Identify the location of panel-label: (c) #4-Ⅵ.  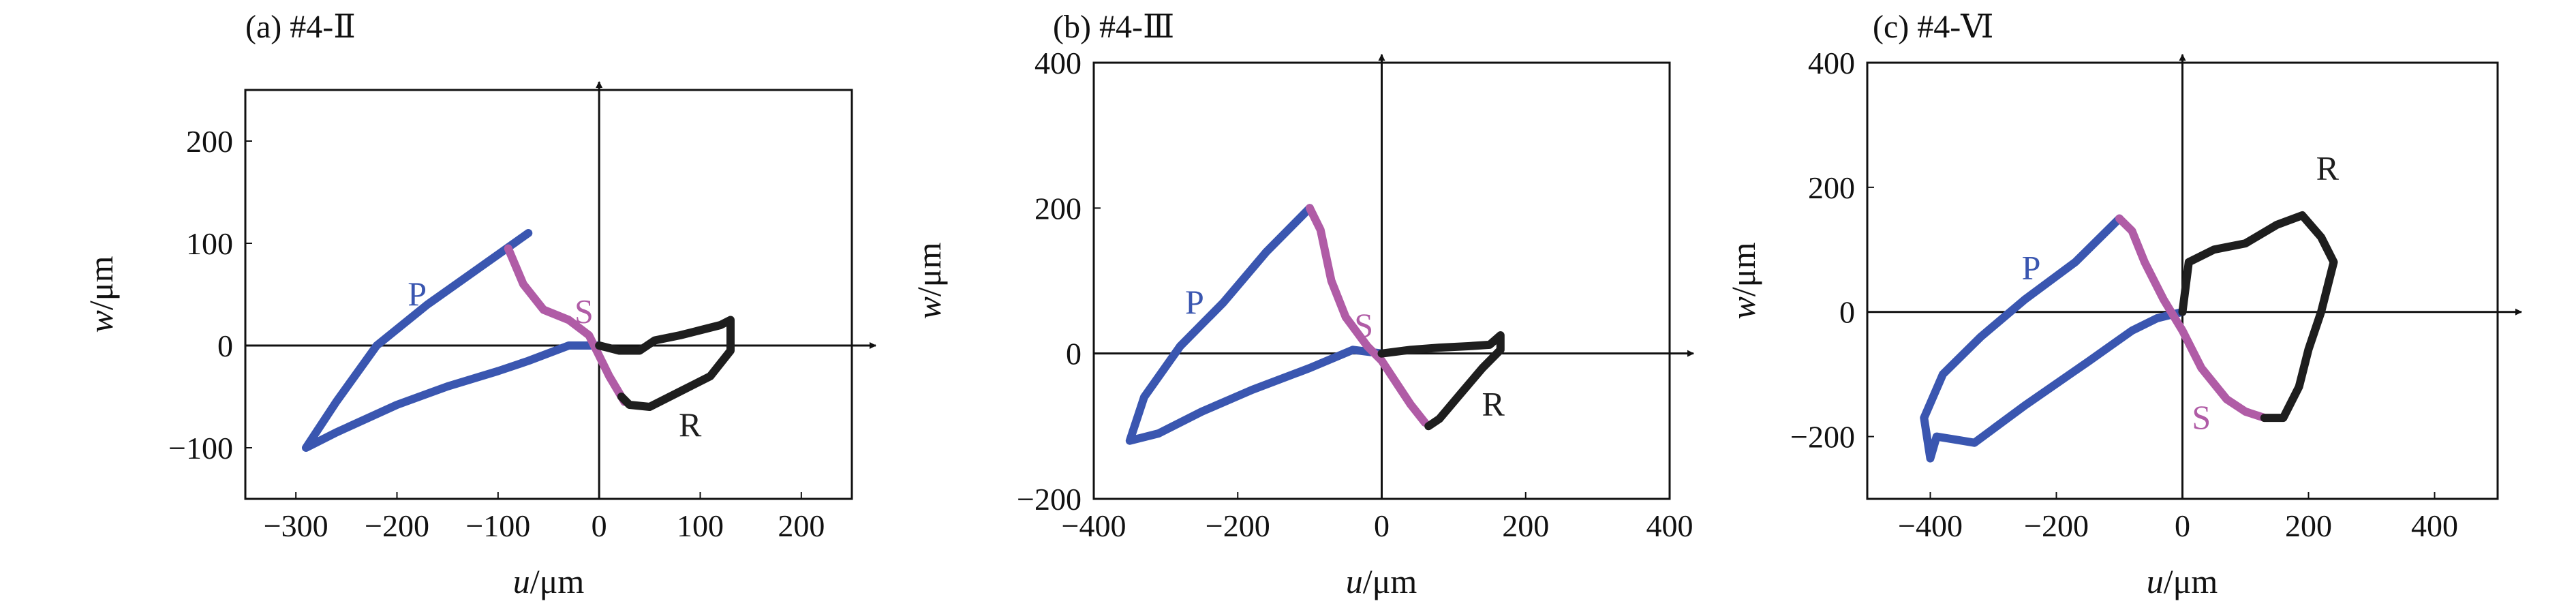
(1934, 27).